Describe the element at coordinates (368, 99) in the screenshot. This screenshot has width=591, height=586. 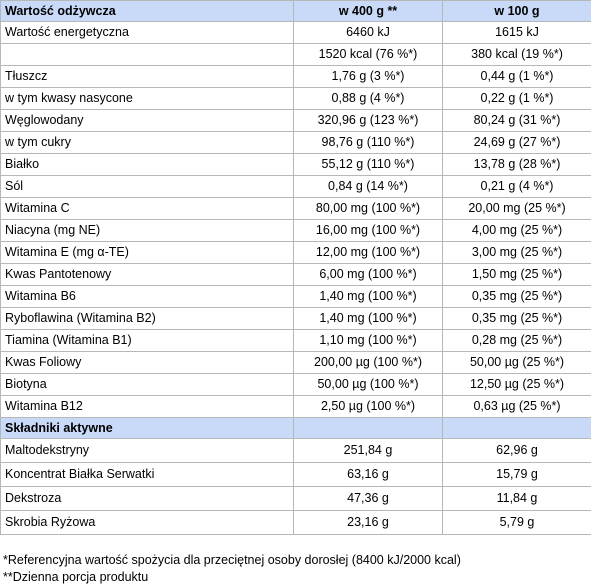
I see `value-per-400g: 0,88 g (4 %*)` at that location.